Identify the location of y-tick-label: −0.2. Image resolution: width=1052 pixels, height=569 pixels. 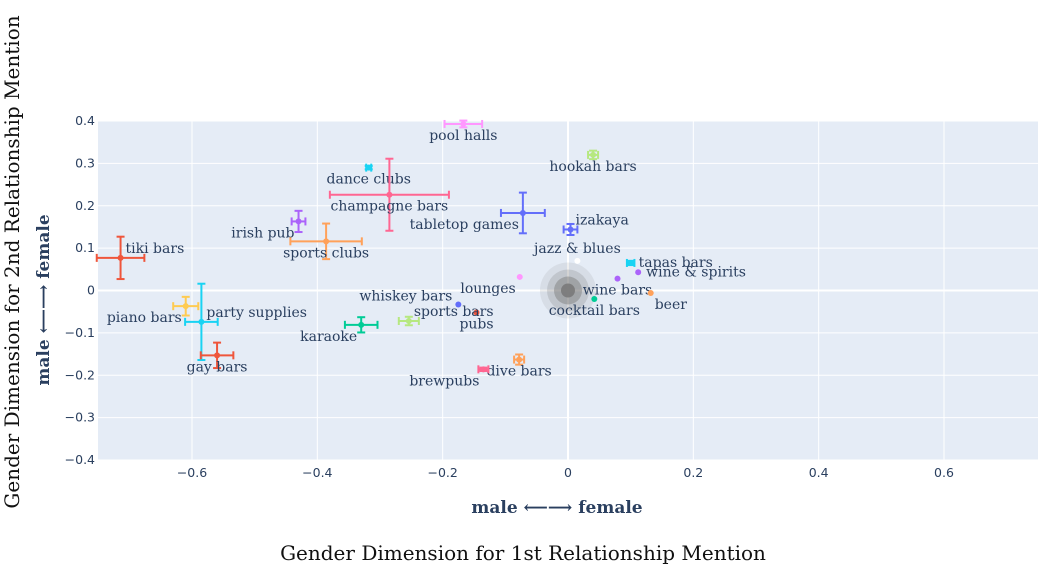
(80, 374).